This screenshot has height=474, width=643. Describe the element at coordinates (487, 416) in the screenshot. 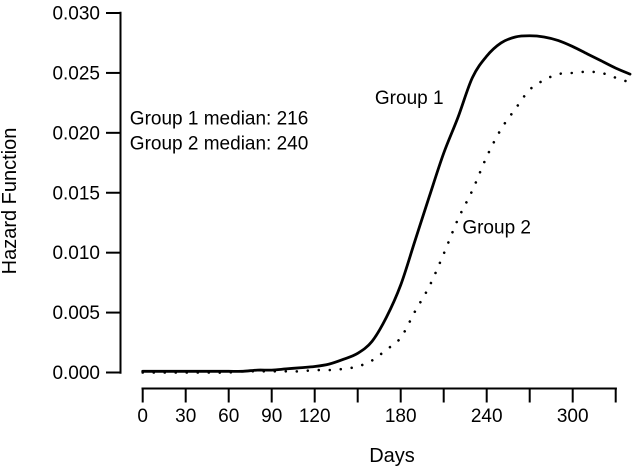

I see `x-tick-label: 240` at that location.